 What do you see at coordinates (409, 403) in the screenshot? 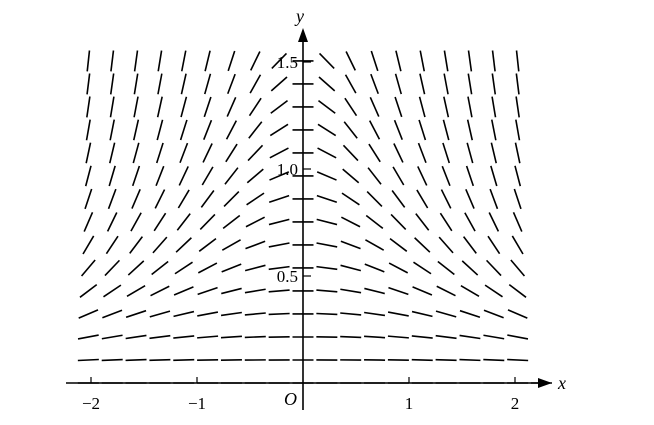
I see `x-tick-label: 1` at bounding box center [409, 403].